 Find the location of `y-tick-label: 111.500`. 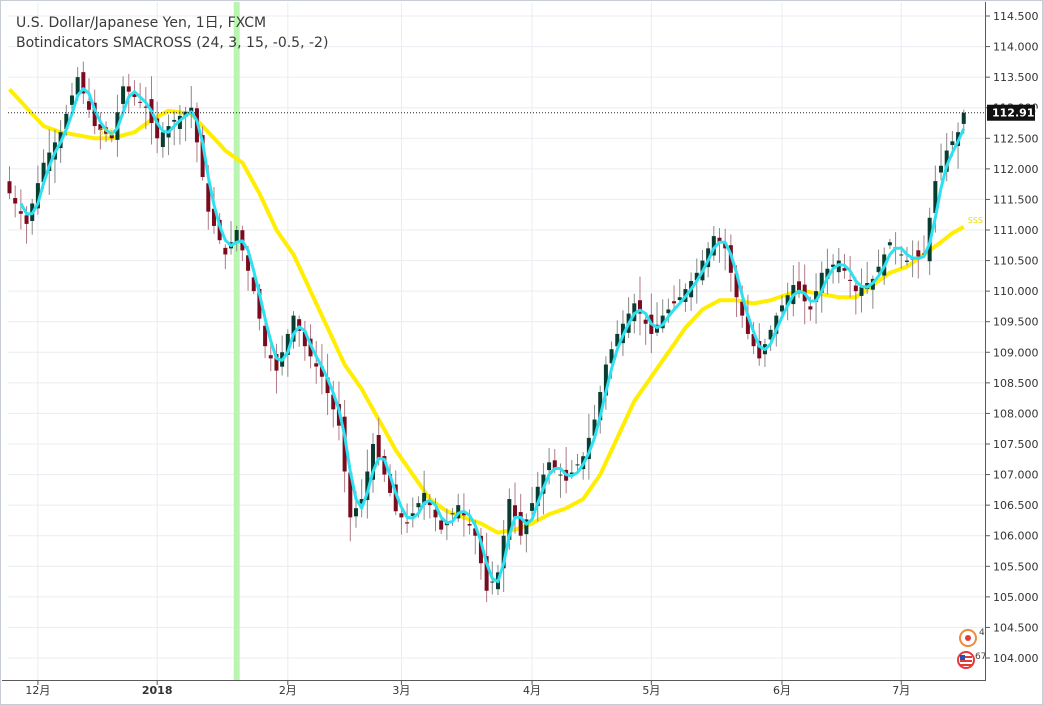

y-tick-label: 111.500 is located at coordinates (1016, 199).